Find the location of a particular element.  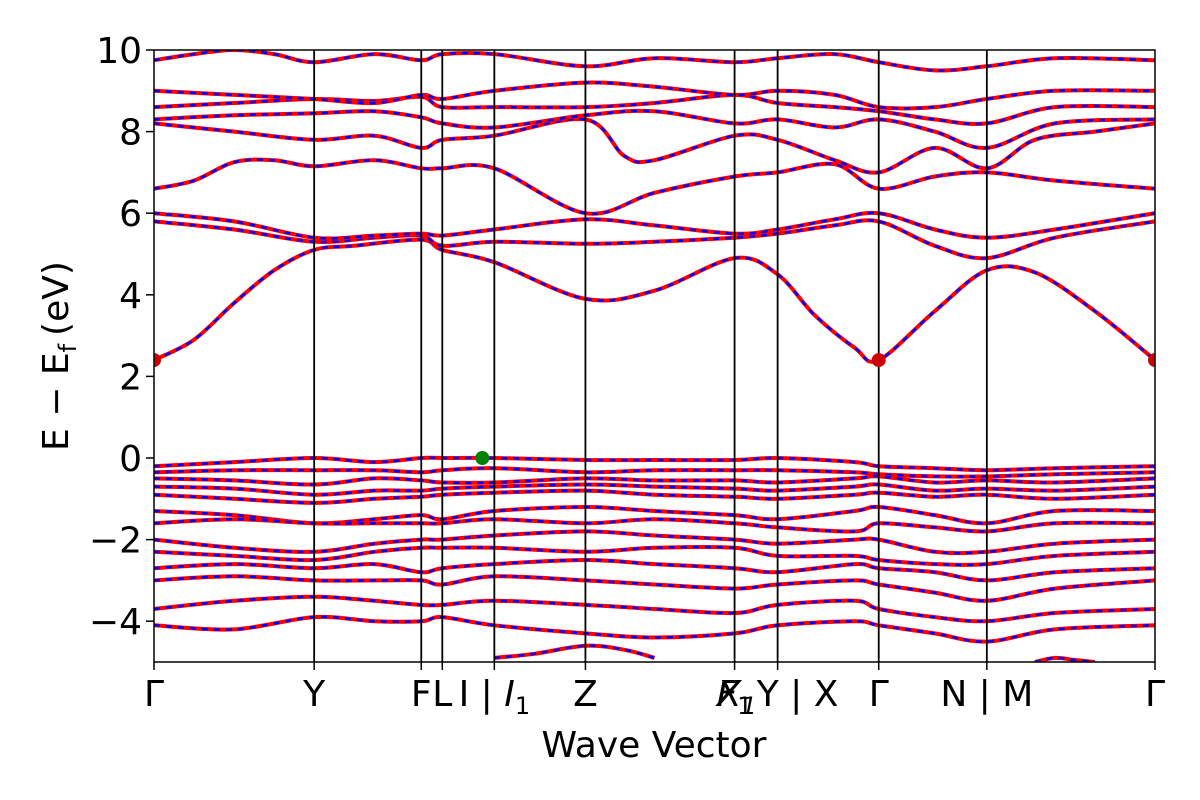

y-tick-label: 2 is located at coordinates (130, 377).